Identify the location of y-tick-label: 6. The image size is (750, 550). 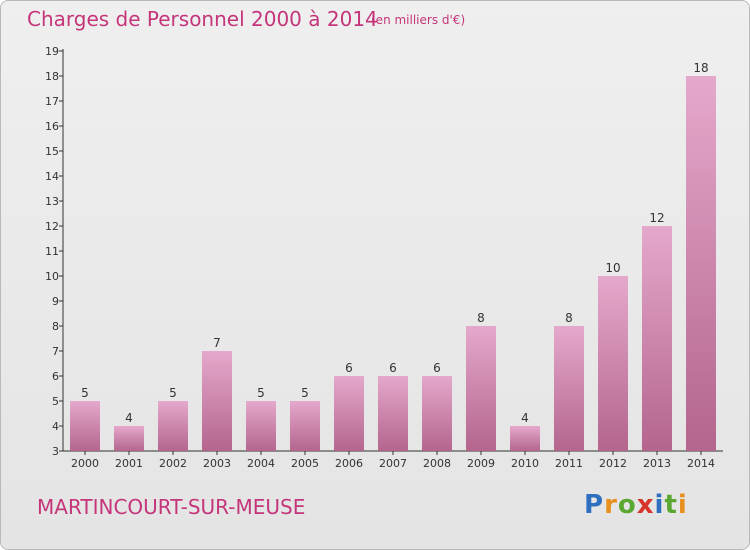
(55, 376).